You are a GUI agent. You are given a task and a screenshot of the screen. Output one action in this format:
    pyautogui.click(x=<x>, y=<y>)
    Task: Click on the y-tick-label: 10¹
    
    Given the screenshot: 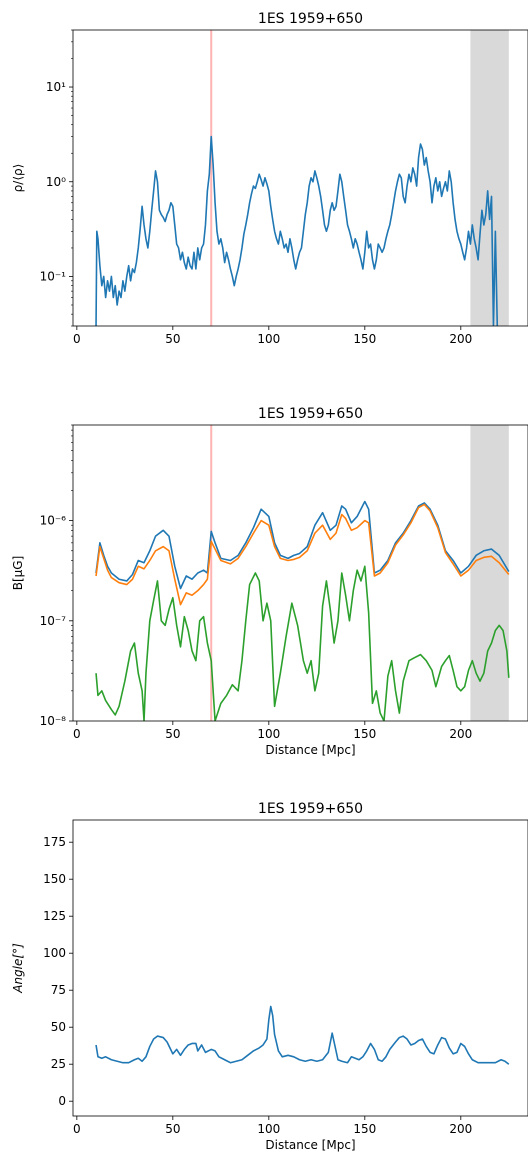 What is the action you would take?
    pyautogui.click(x=56, y=87)
    